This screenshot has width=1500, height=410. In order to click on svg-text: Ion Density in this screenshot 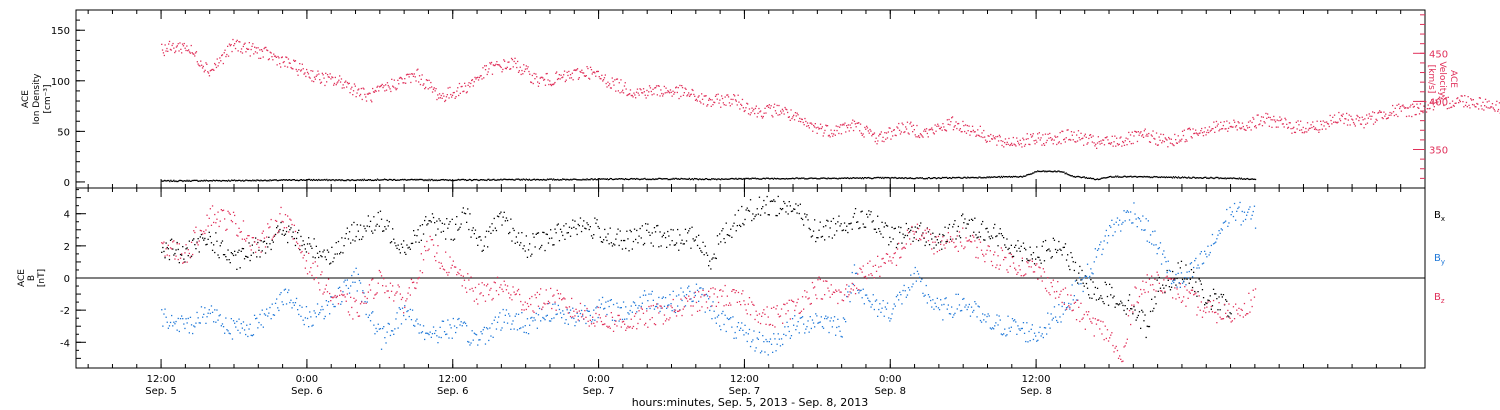, I will do `click(37, 99)`.